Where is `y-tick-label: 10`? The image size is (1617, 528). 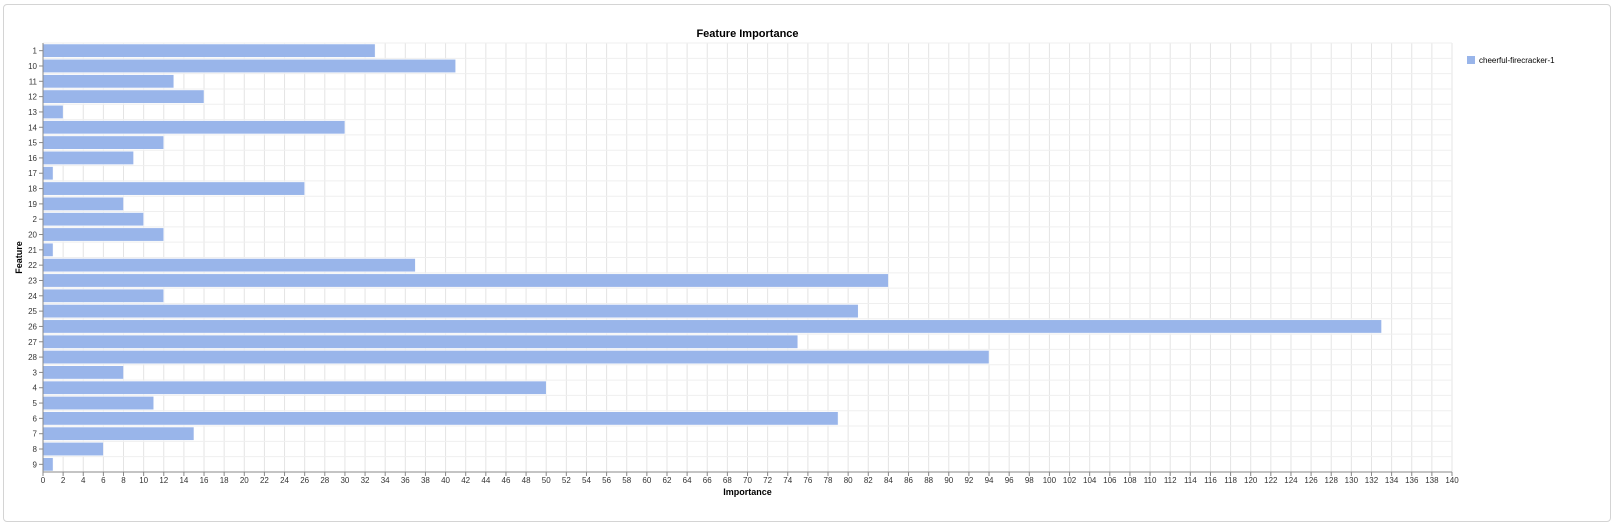
y-tick-label: 10 is located at coordinates (32, 66).